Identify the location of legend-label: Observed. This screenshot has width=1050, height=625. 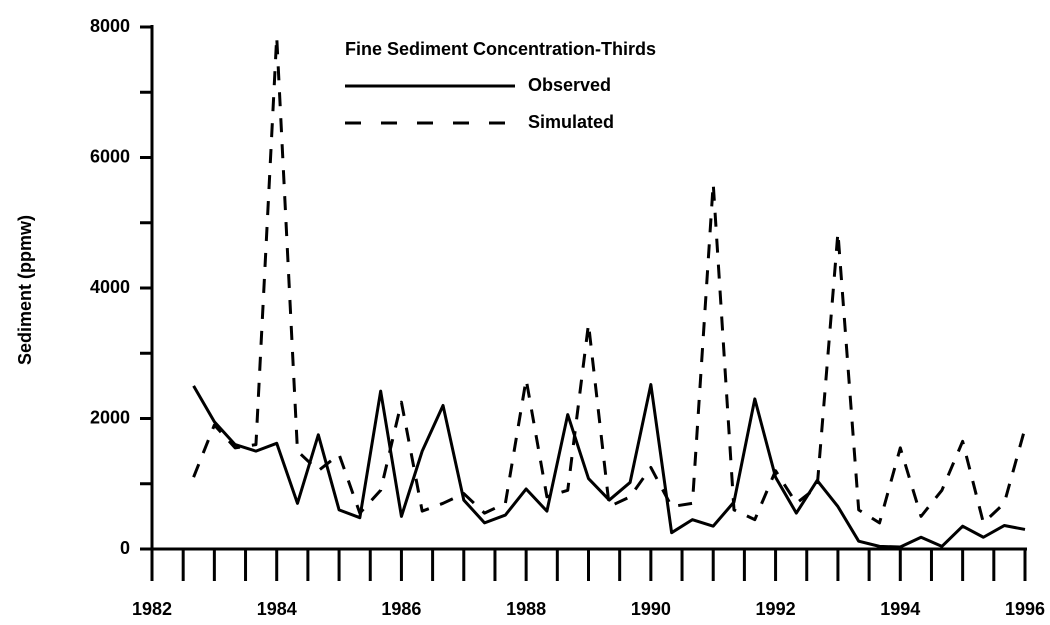
(569, 85).